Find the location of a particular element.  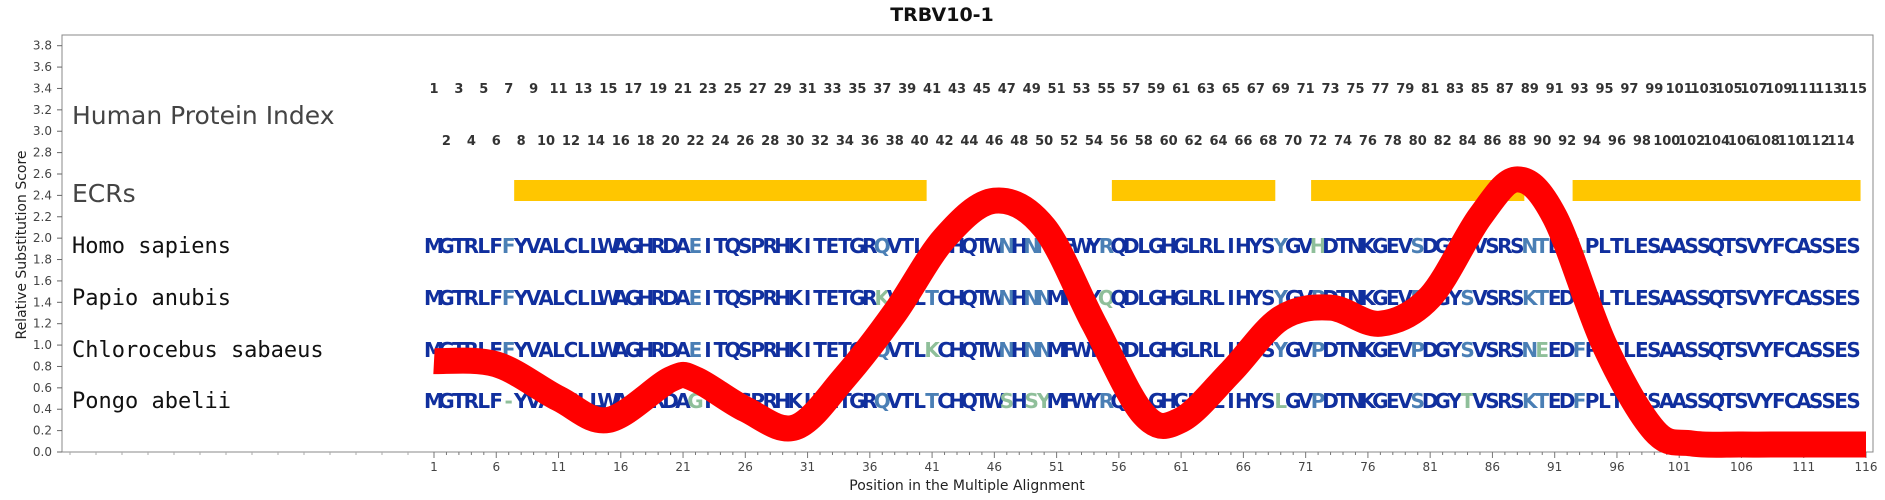

x-tick-label: 6 is located at coordinates (496, 467).